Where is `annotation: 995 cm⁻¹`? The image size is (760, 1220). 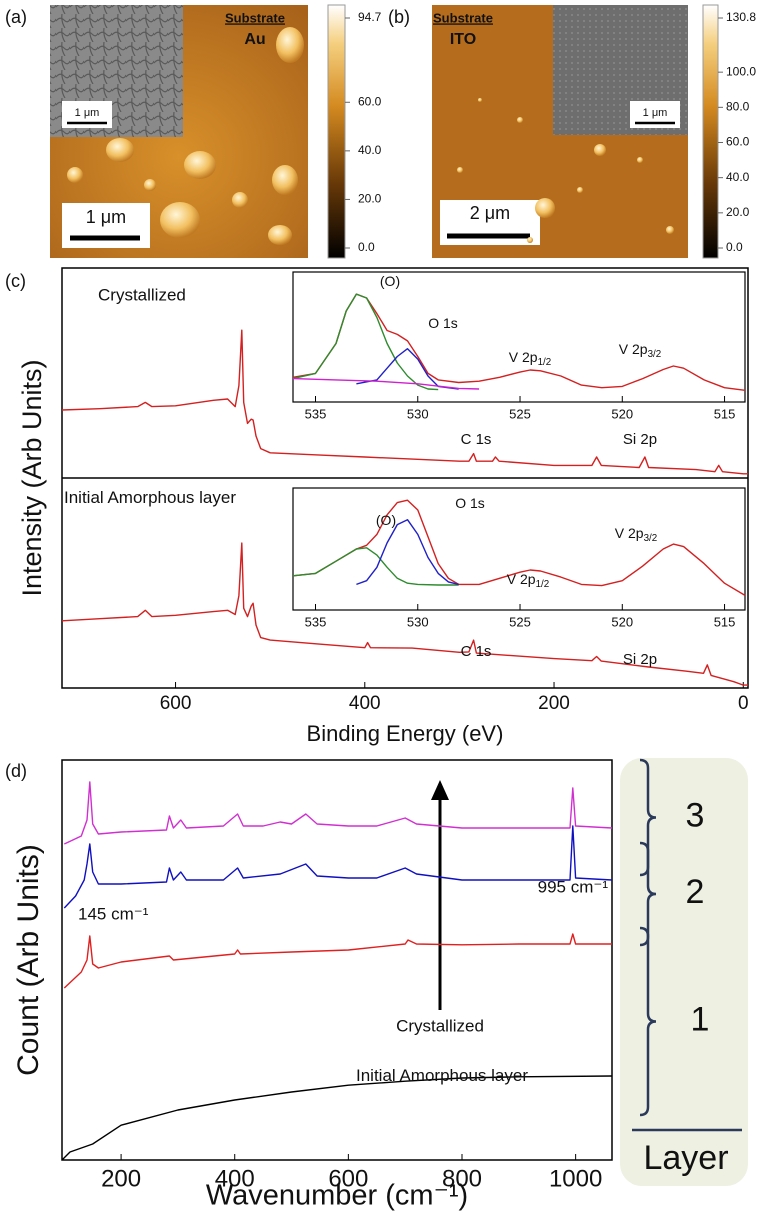
annotation: 995 cm⁻¹ is located at coordinates (573, 886).